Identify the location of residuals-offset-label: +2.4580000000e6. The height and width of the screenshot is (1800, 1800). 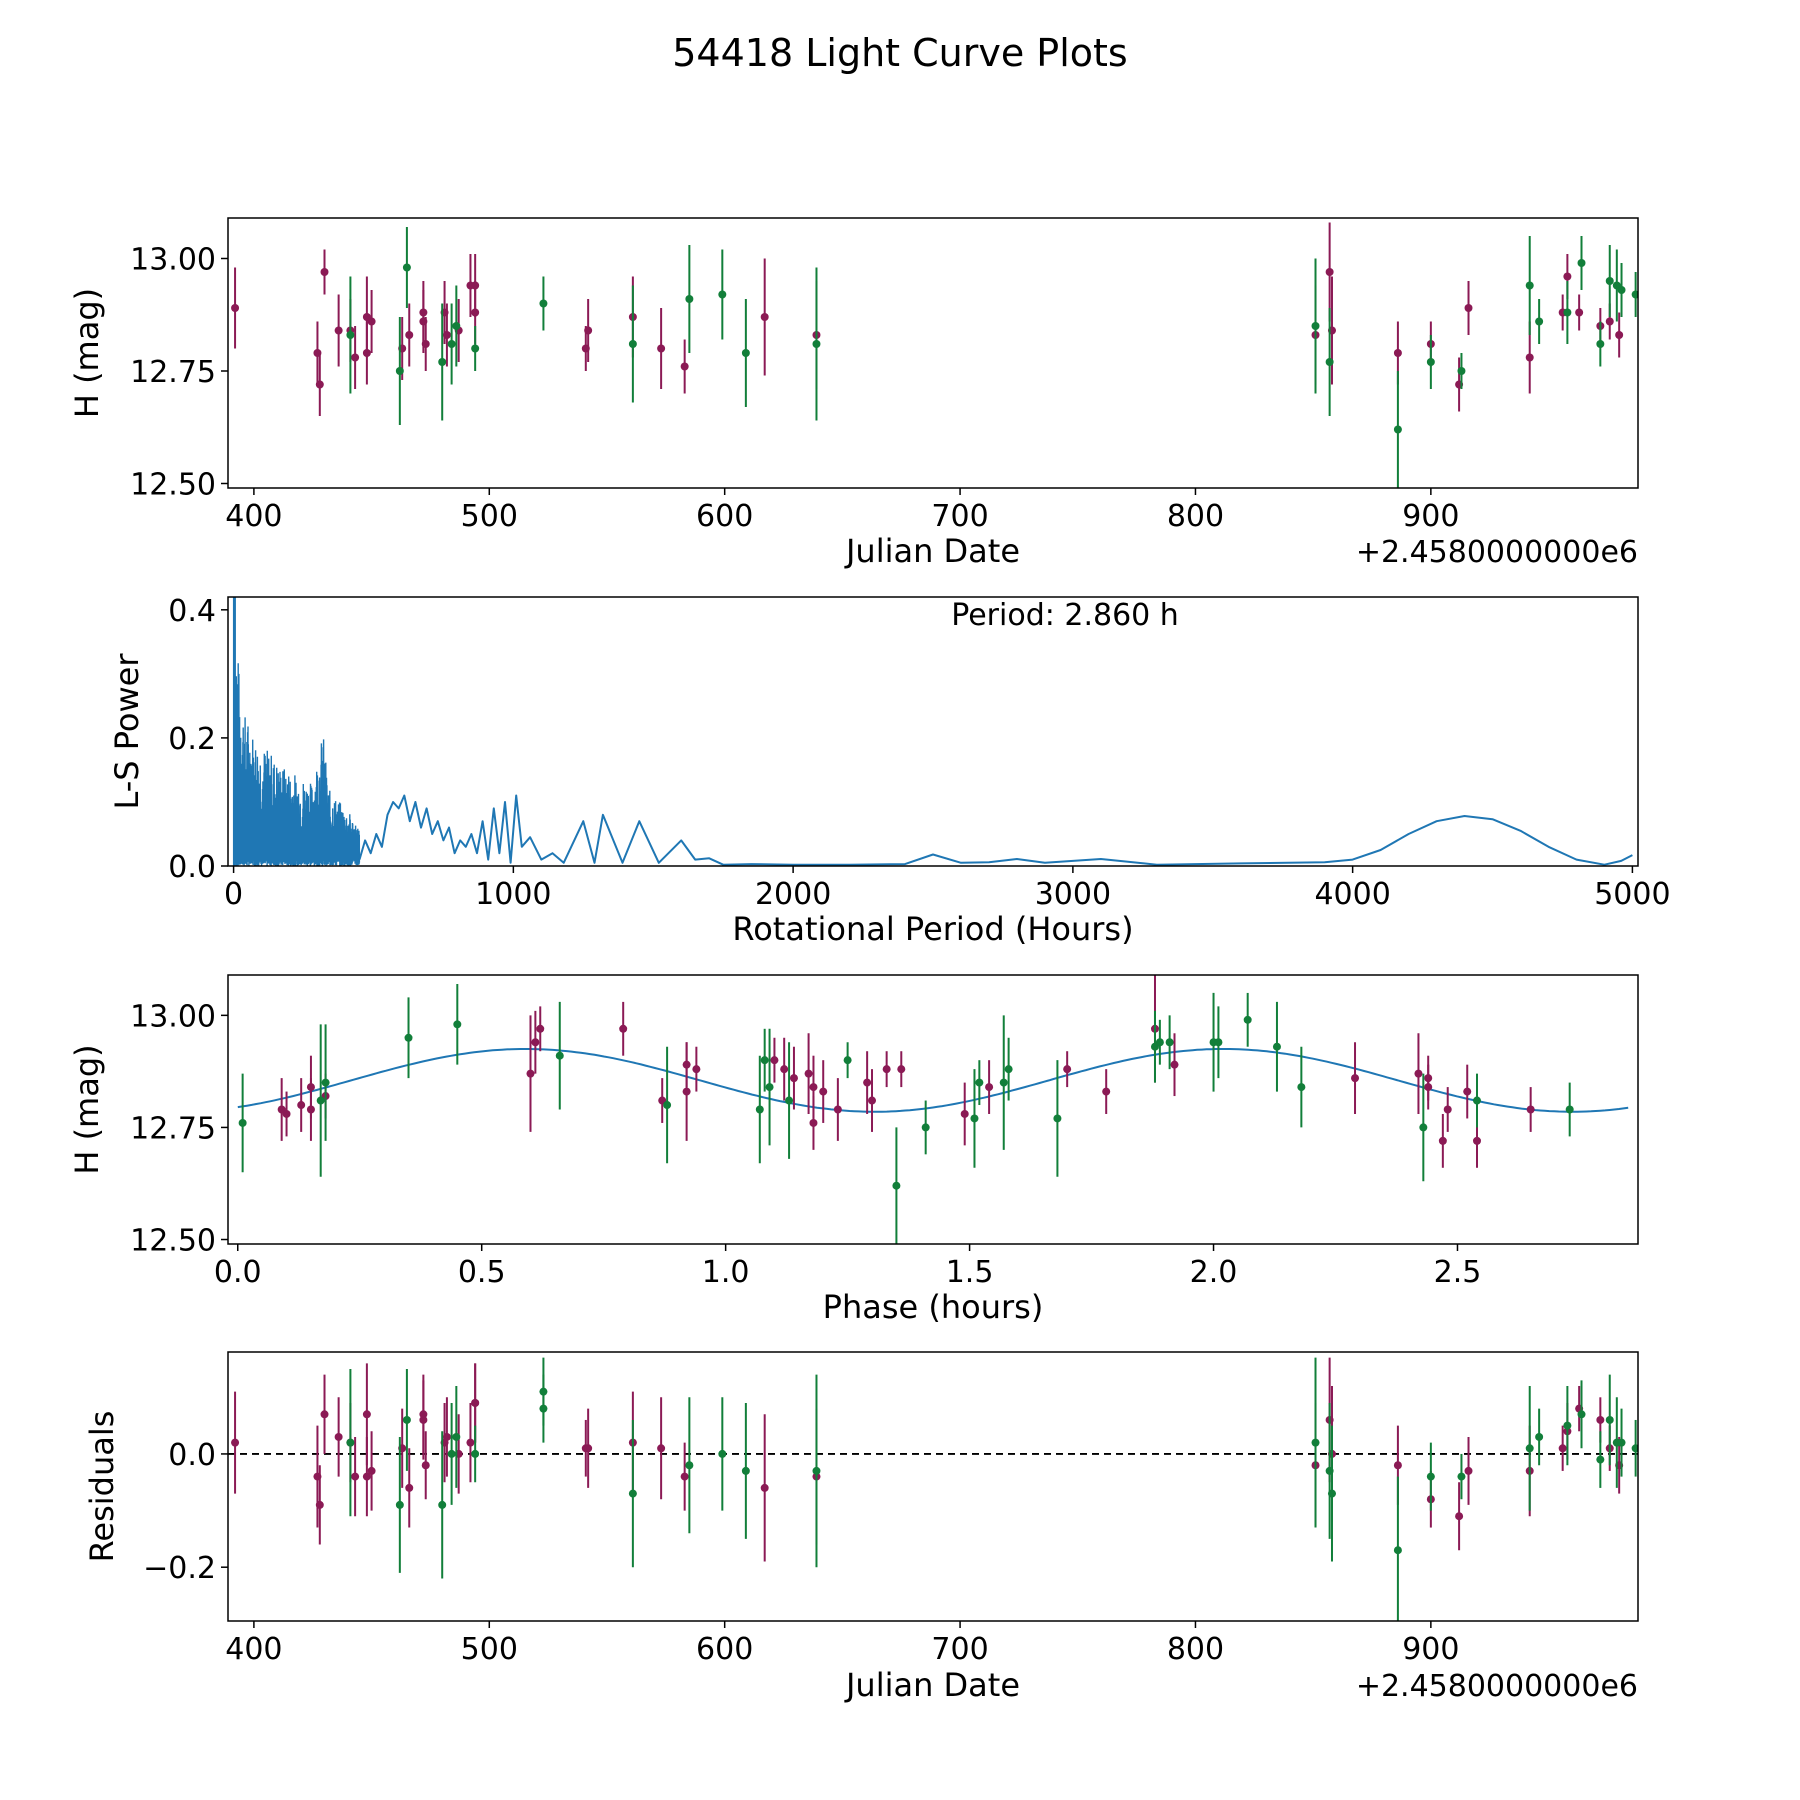
(1497, 1686).